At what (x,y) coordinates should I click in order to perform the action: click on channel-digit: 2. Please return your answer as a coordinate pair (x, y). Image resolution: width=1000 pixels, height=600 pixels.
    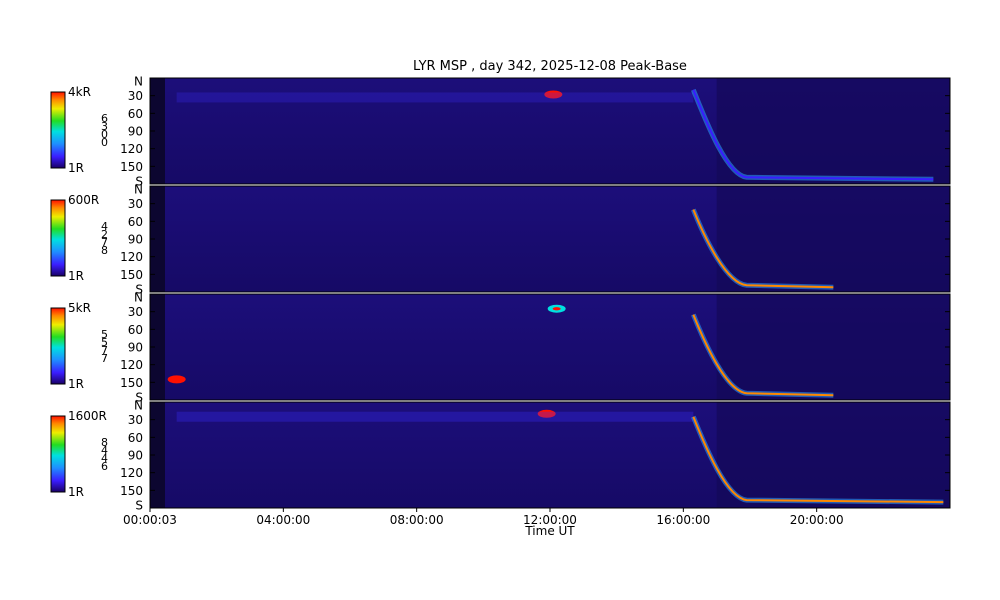
    Looking at the image, I should click on (104, 234).